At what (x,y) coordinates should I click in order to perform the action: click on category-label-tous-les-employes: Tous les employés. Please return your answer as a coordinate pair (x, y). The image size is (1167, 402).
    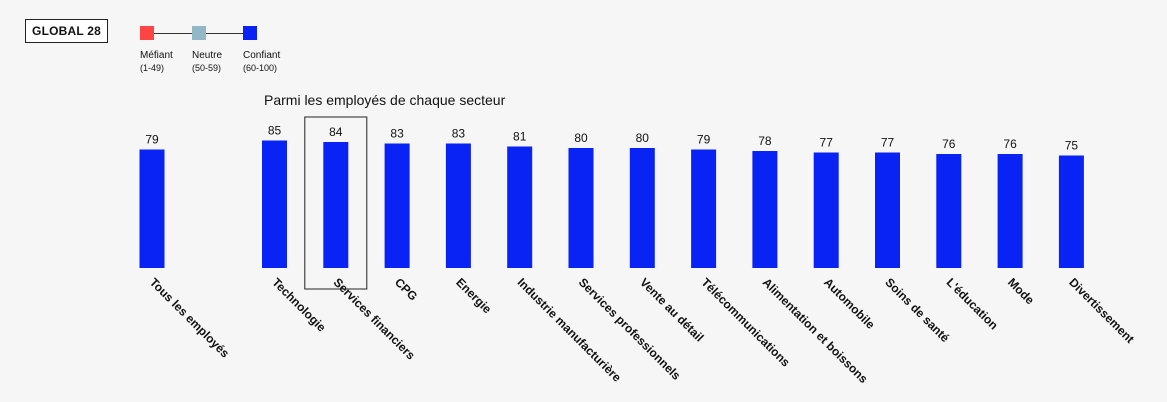
    Looking at the image, I should click on (189, 317).